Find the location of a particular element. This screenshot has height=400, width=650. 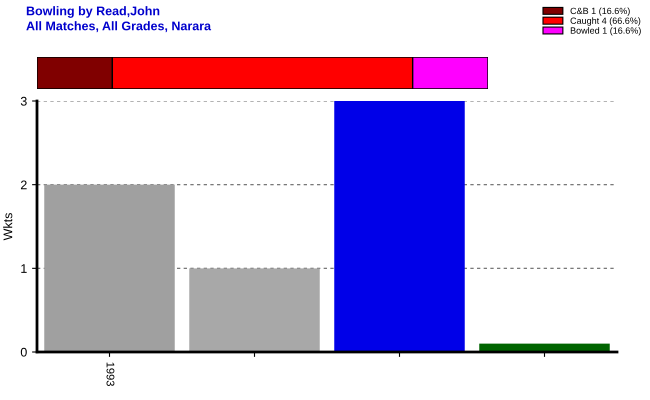

legend-label: Bowled 1 (16.6%) is located at coordinates (605, 31).